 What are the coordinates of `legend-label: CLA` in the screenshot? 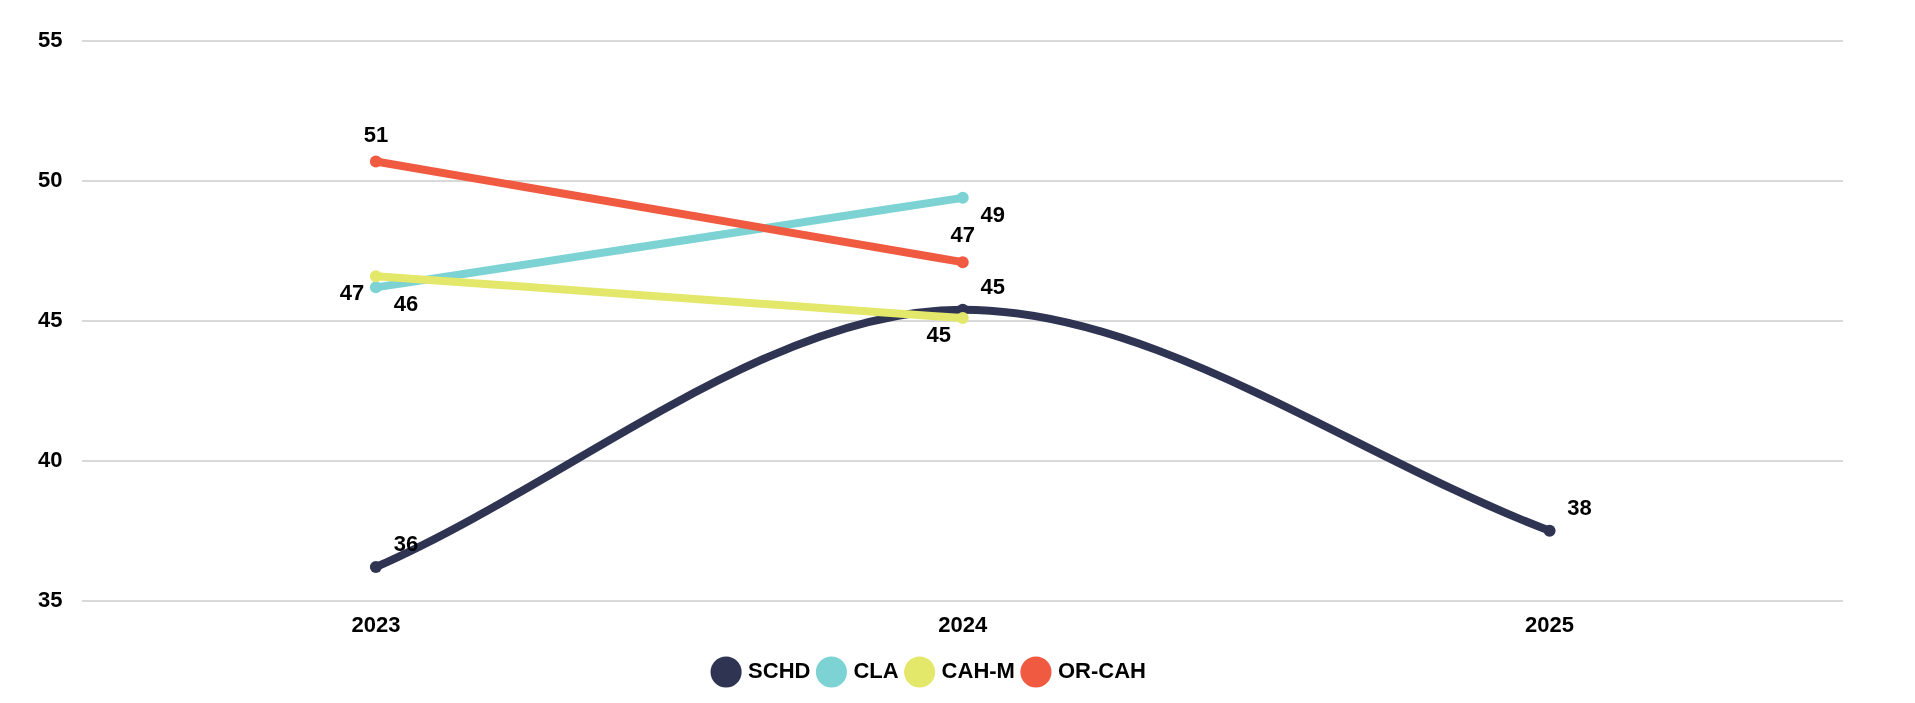 It's located at (876, 671).